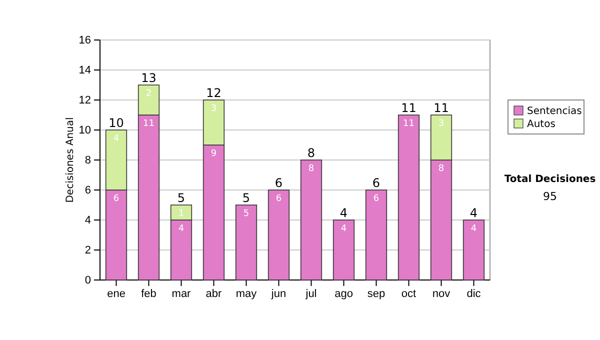  I want to click on x-tick-label: nov, so click(441, 294).